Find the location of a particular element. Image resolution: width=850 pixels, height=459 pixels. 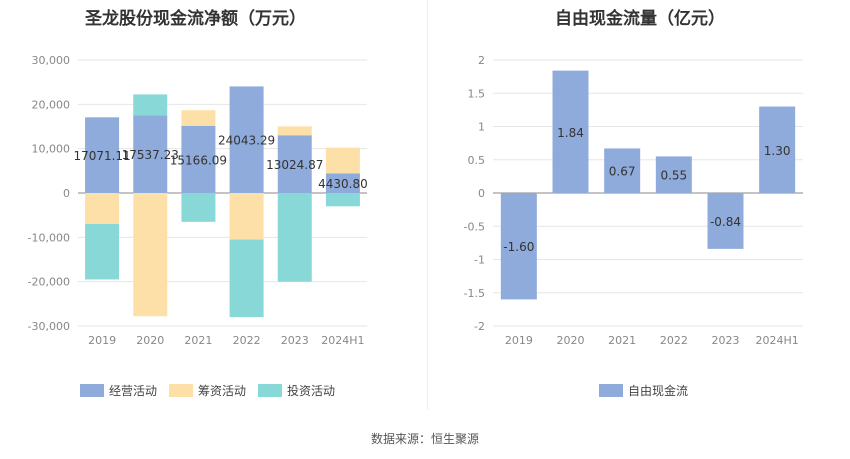

bar-经营活动-2023 is located at coordinates (294, 164).